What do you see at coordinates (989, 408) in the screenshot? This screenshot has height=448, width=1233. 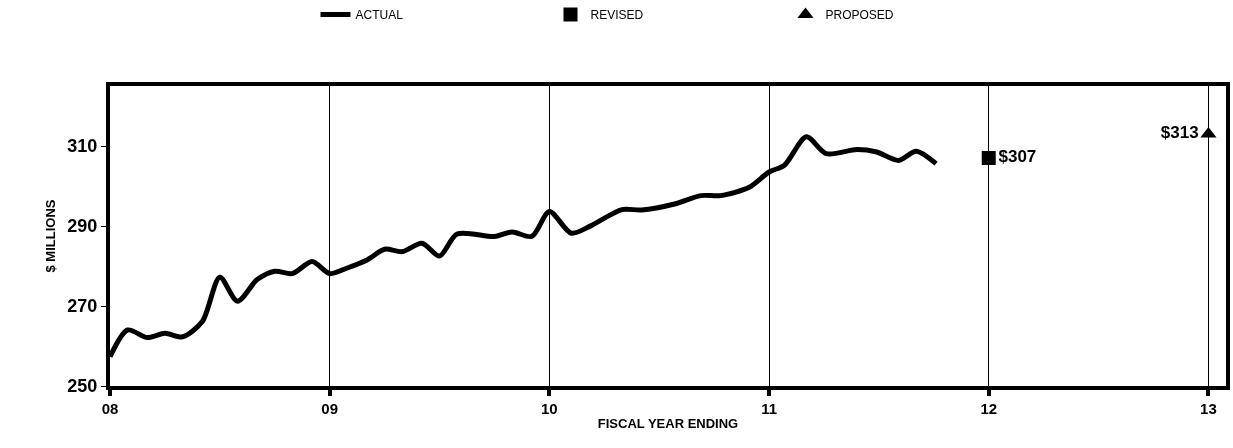 I see `x-tick-label: 12` at bounding box center [989, 408].